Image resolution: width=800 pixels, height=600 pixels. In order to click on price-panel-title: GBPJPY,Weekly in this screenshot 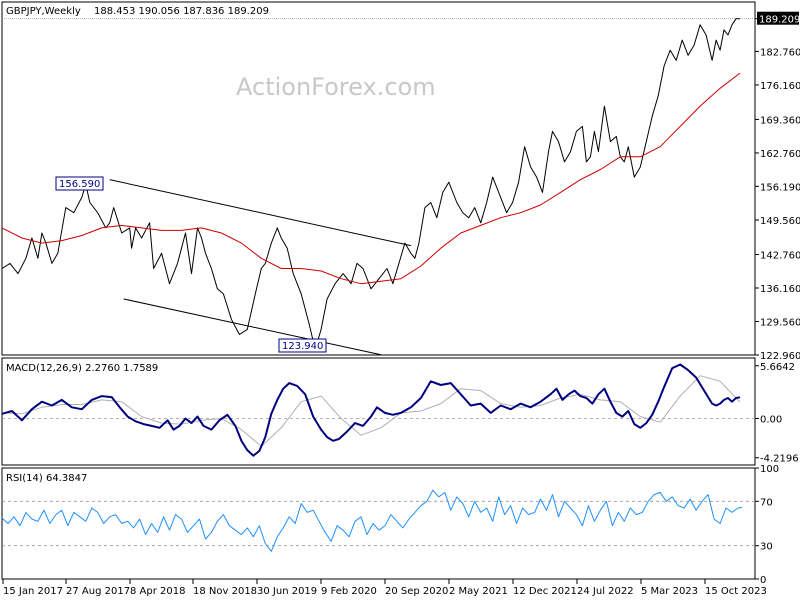, I will do `click(43, 11)`.